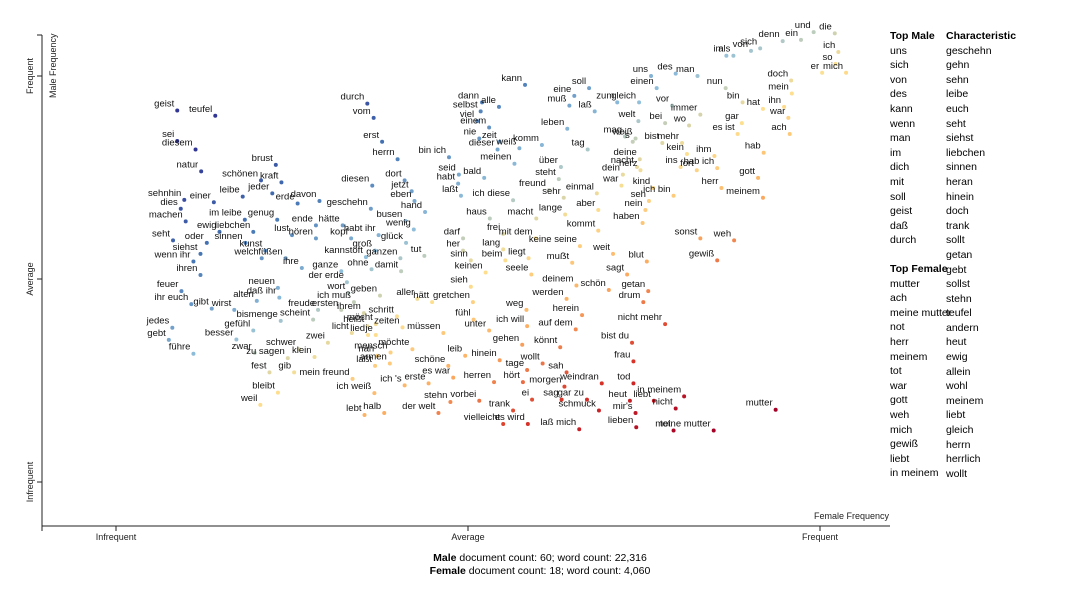  I want to click on term-label: ihren, so click(186, 268).